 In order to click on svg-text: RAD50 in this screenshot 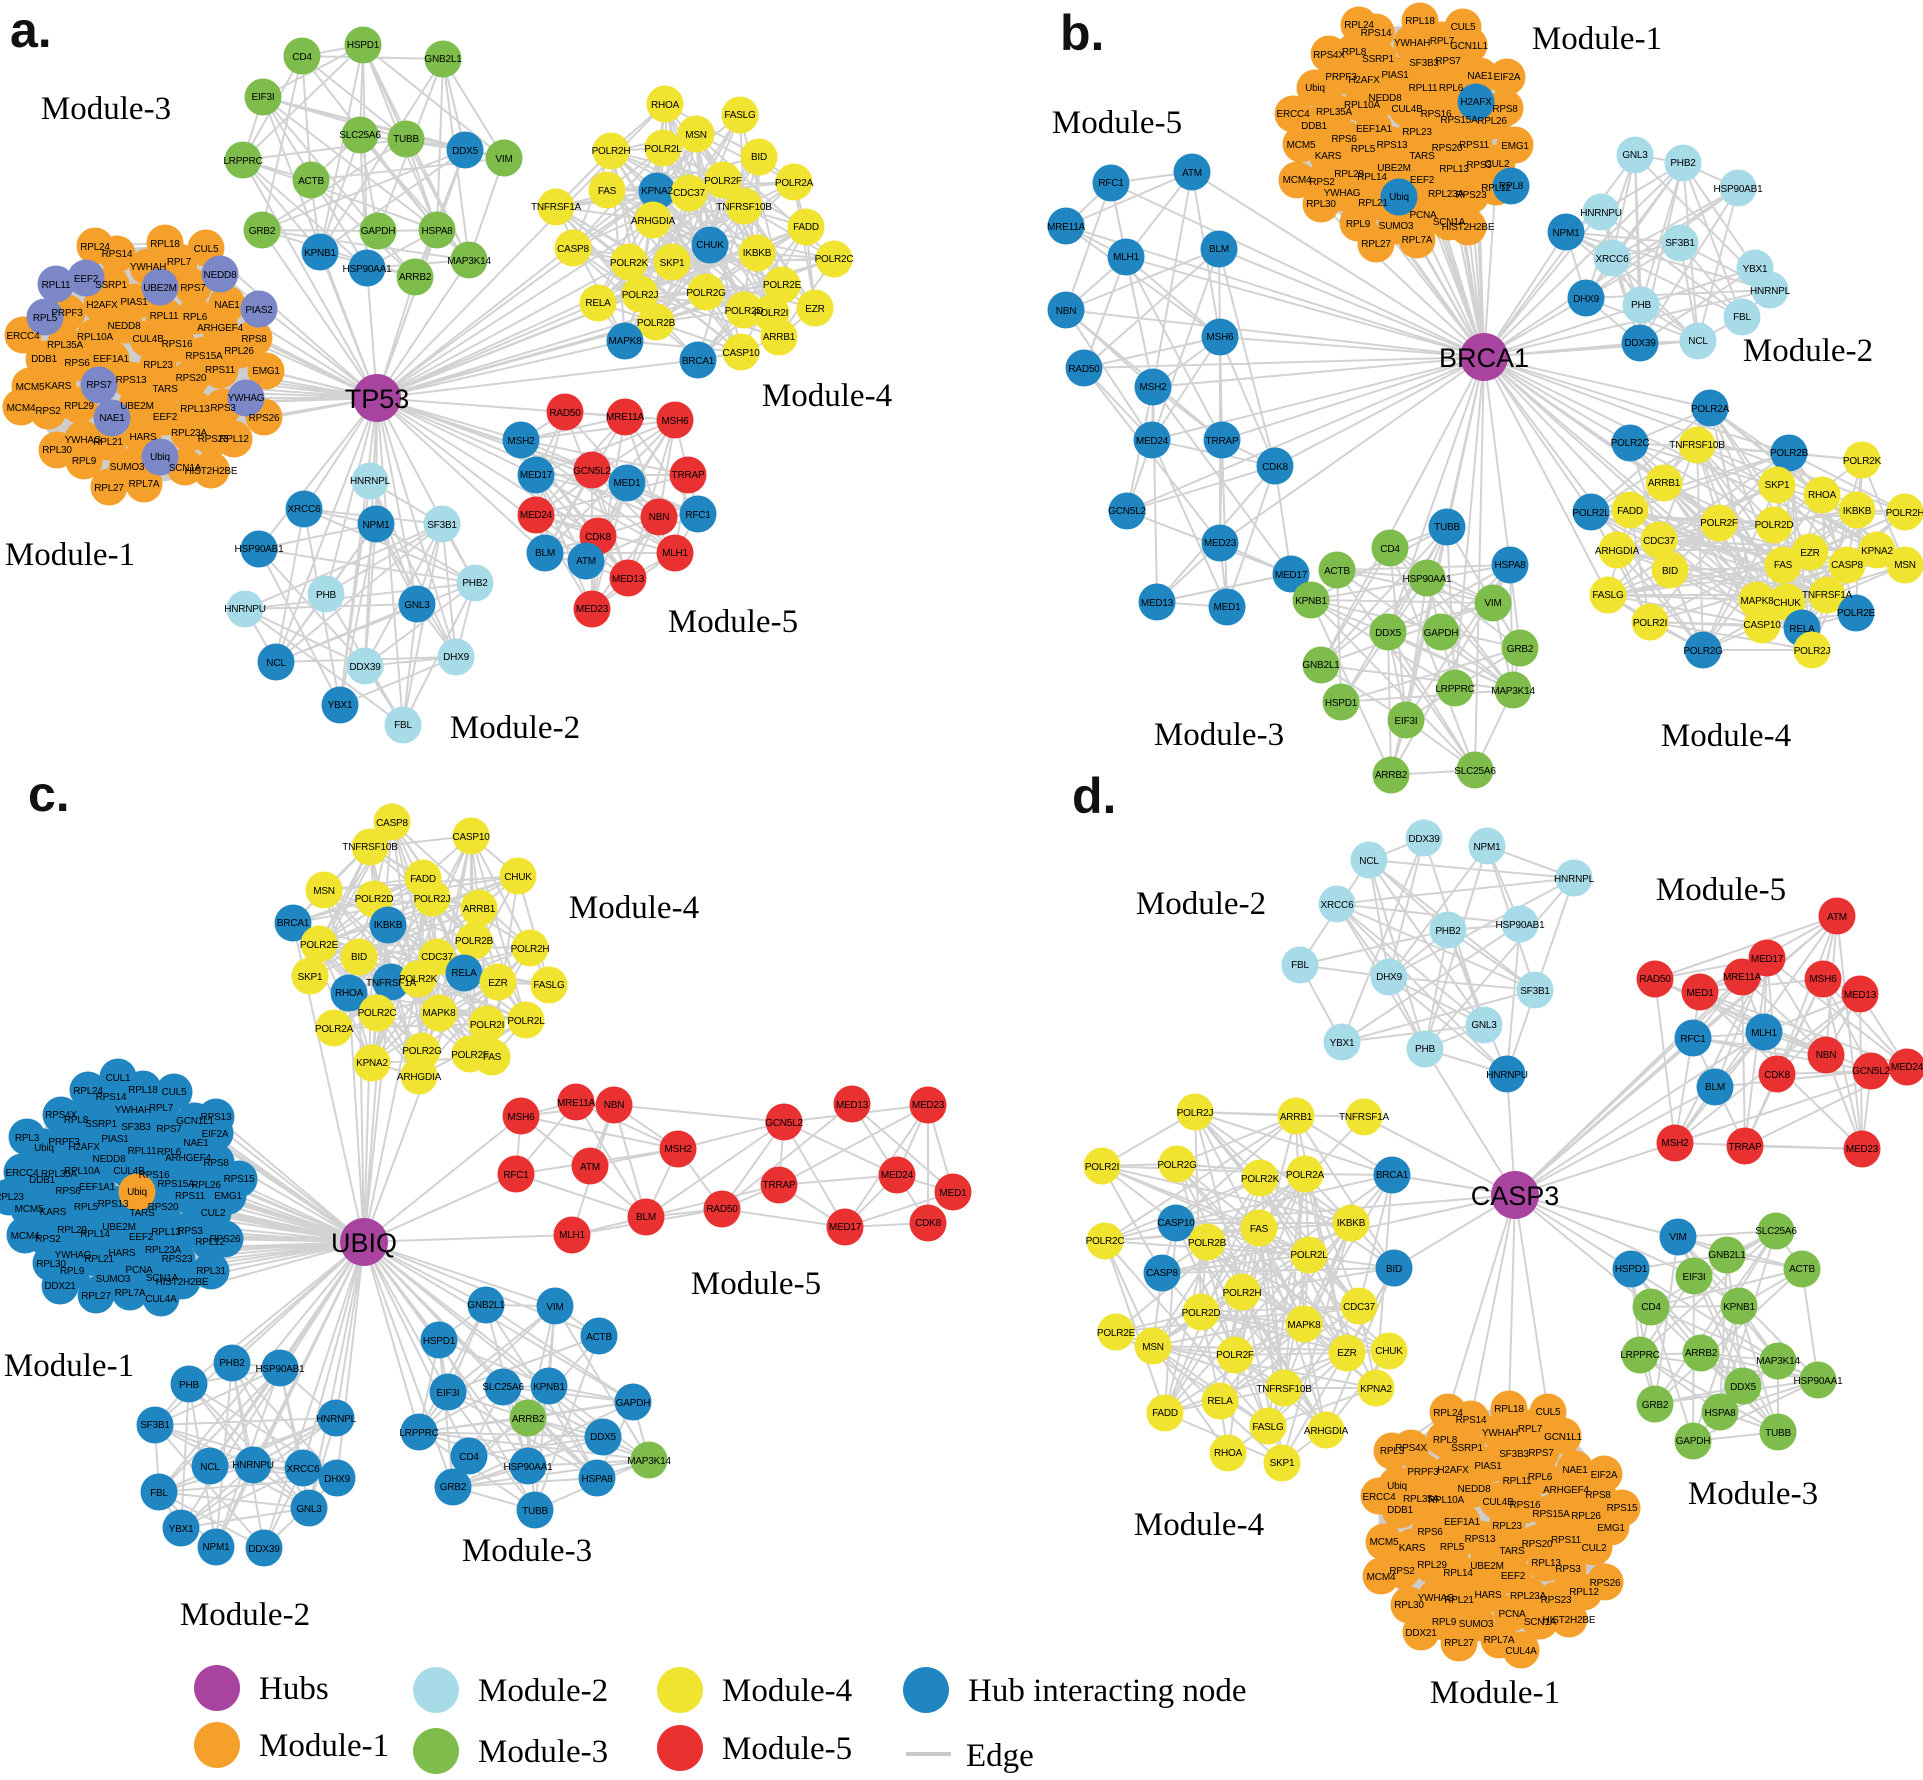, I will do `click(722, 1209)`.